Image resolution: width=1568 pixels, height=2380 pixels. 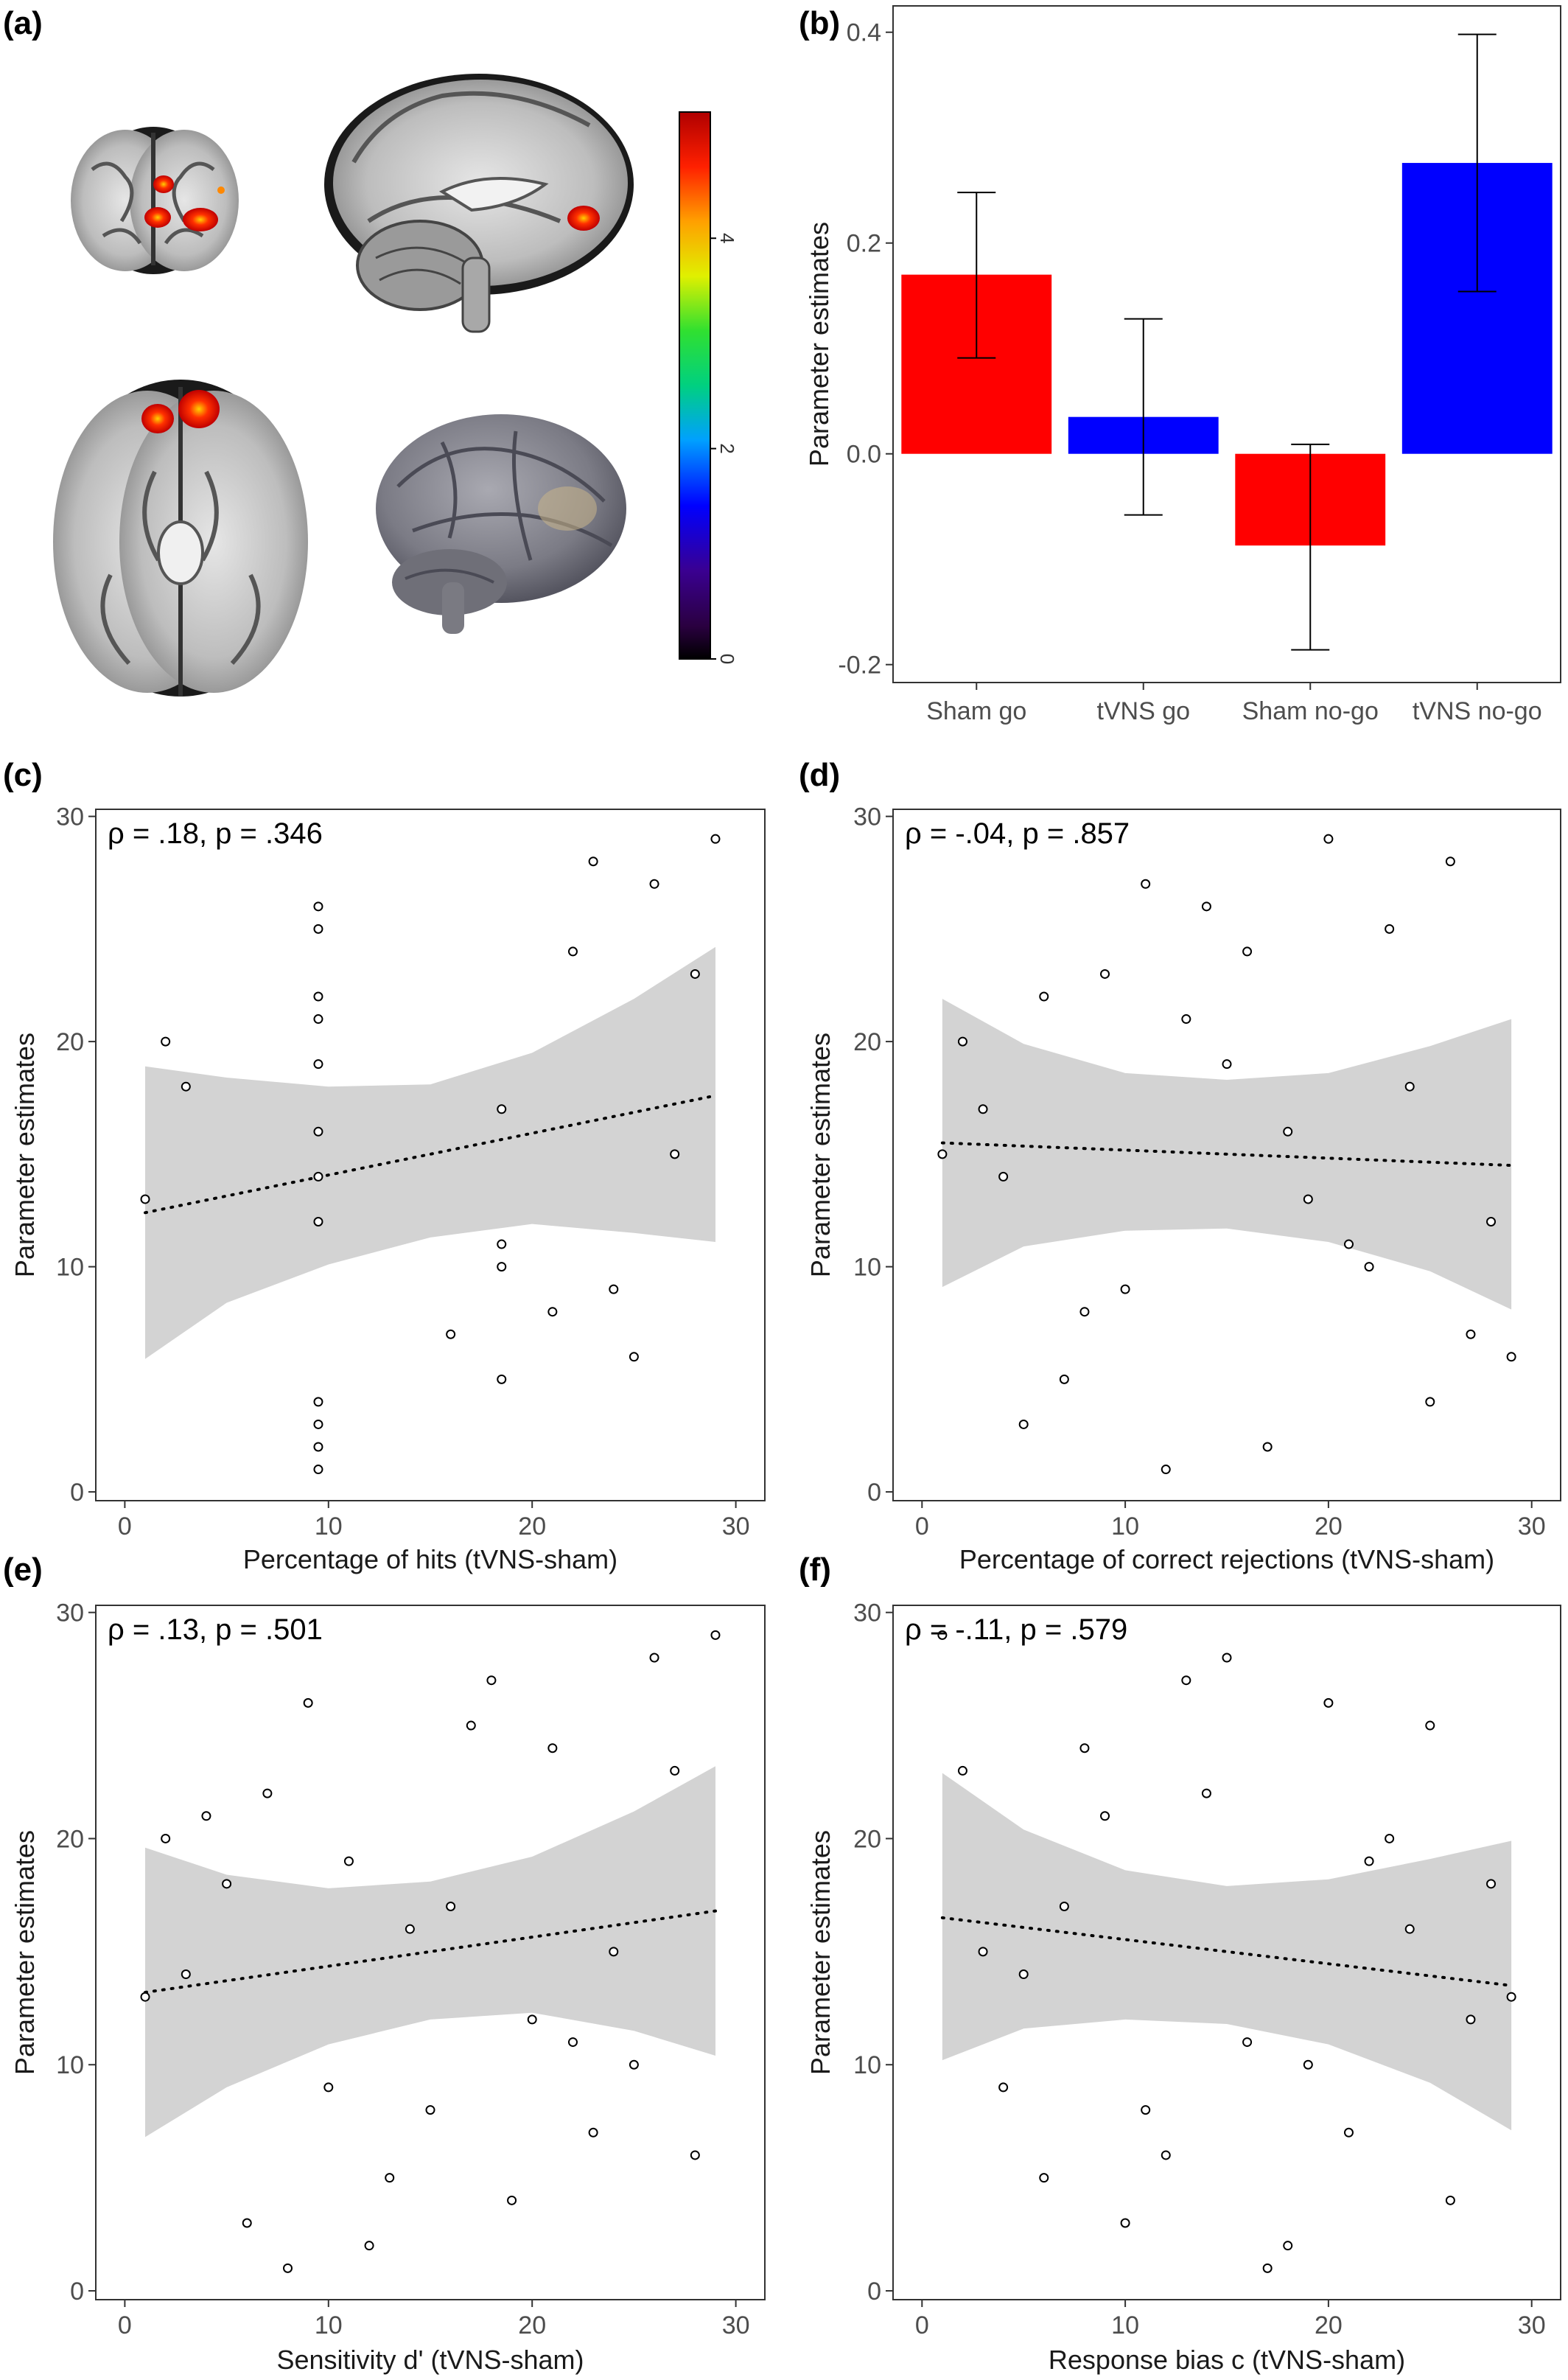 What do you see at coordinates (727, 448) in the screenshot?
I see `colorbar-tick-label: 2` at bounding box center [727, 448].